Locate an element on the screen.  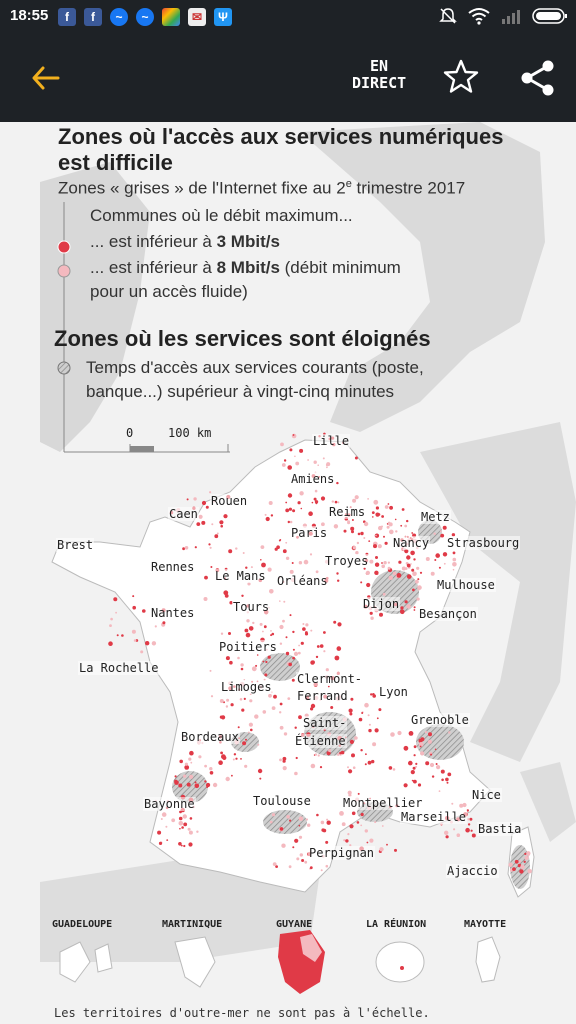
legend-dot-3mbit is located at coordinates (64, 247).